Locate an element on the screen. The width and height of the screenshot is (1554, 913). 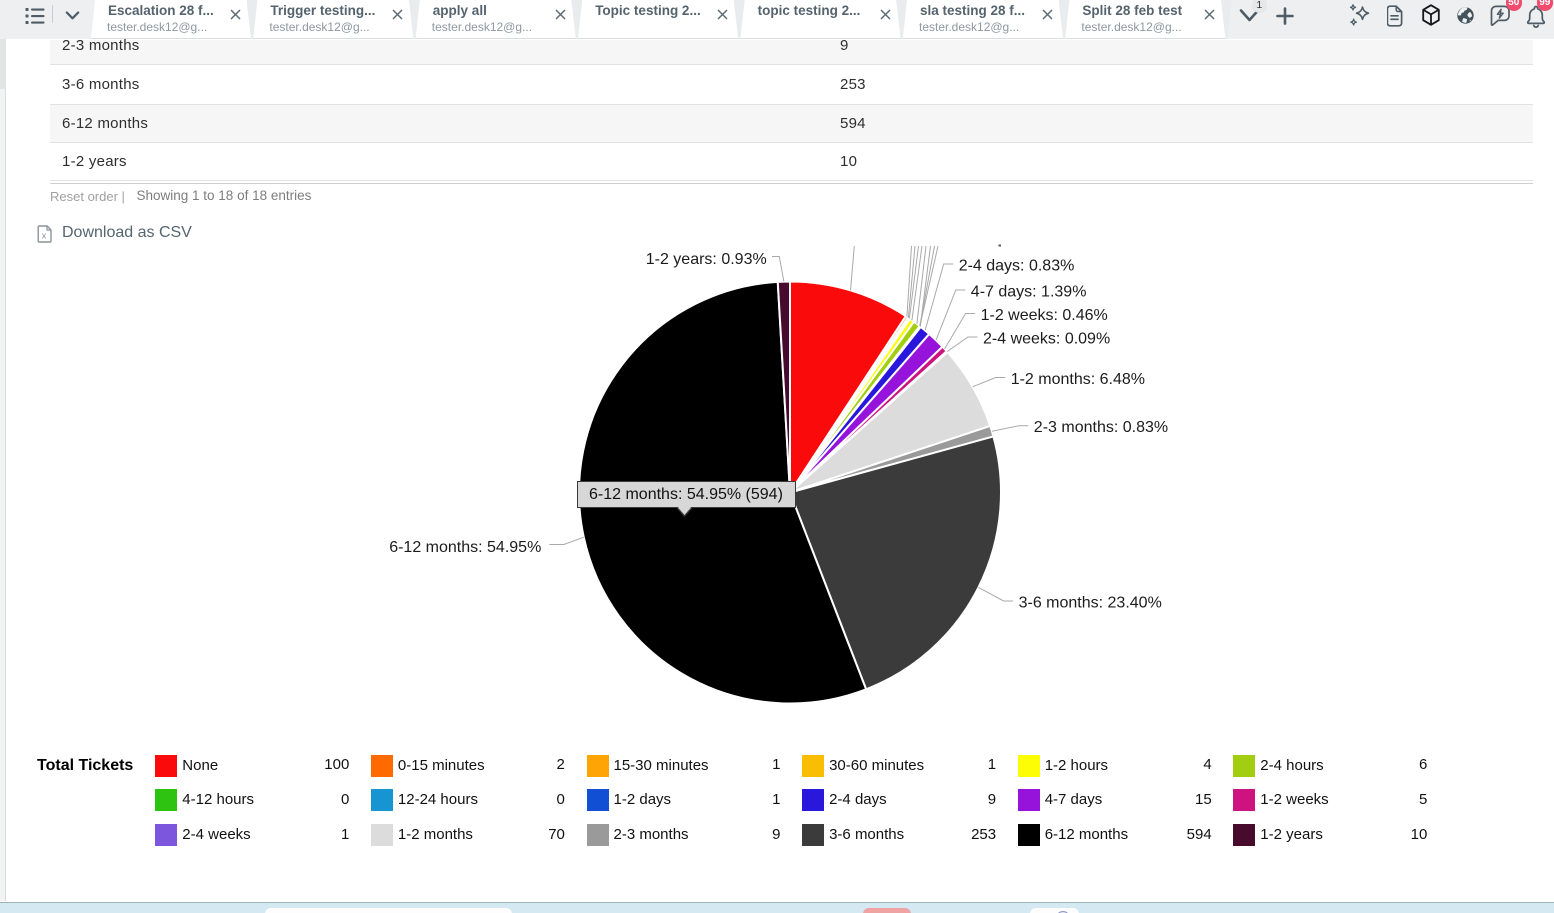
svg-text: 2-4 days: 0.83% is located at coordinates (1017, 266).